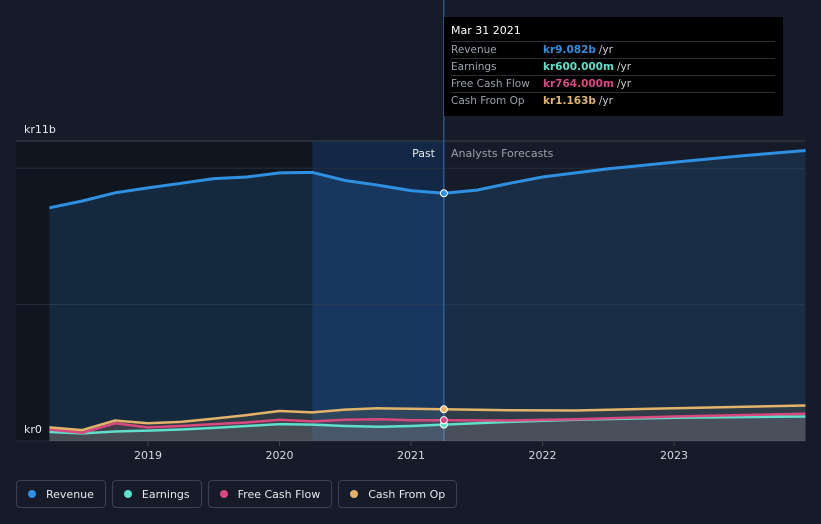  I want to click on tooltip-label: Revenue, so click(474, 50).